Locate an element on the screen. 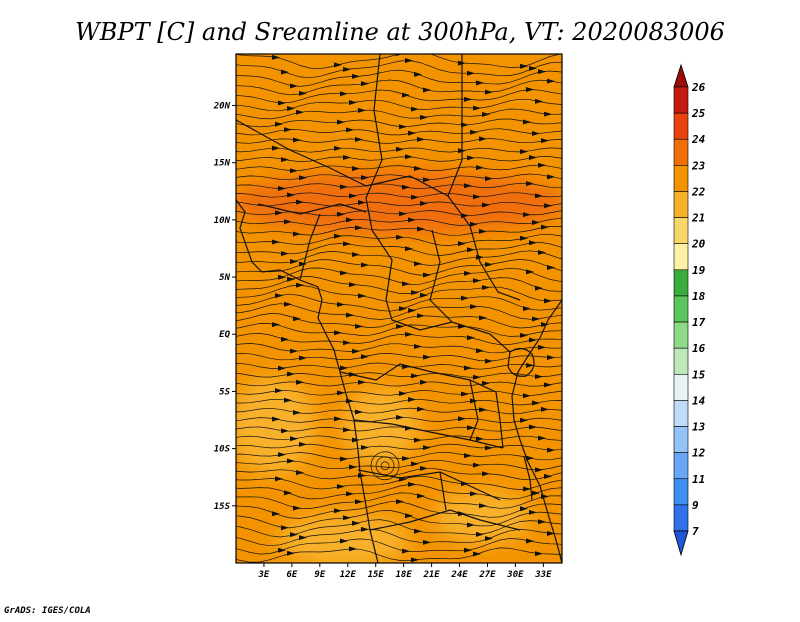  colorbar-label: 17 is located at coordinates (699, 322).